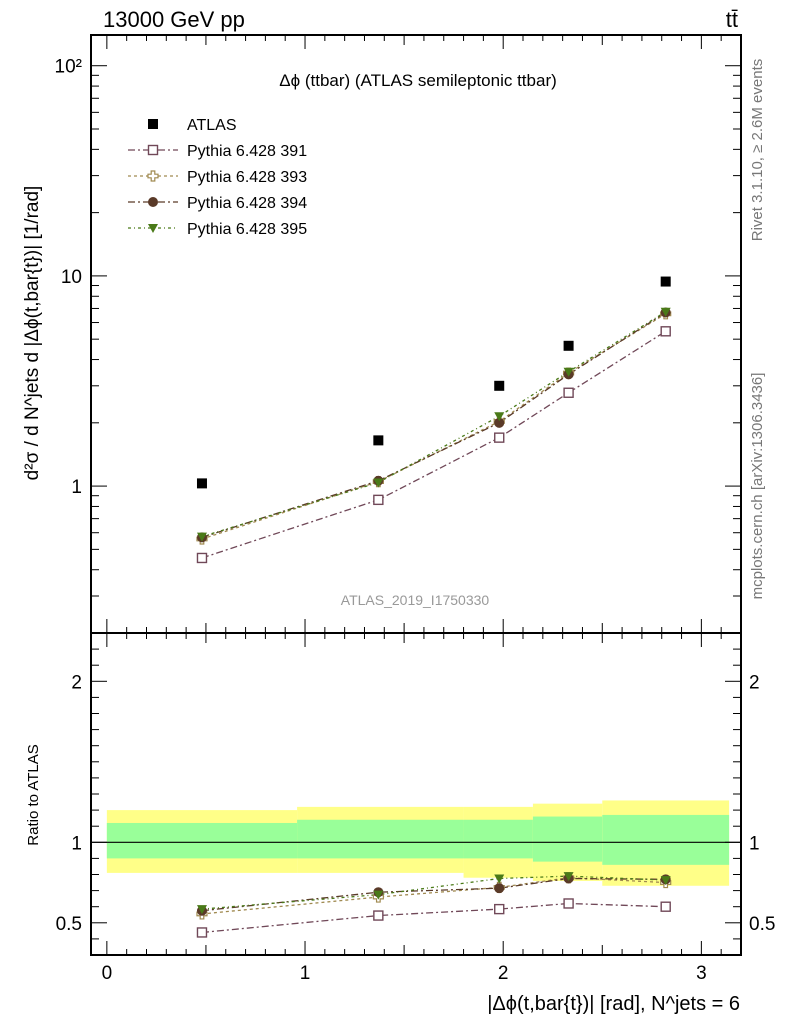 This screenshot has width=786, height=1024. Describe the element at coordinates (754, 682) in the screenshot. I see `y-tick-label-right: 2` at that location.